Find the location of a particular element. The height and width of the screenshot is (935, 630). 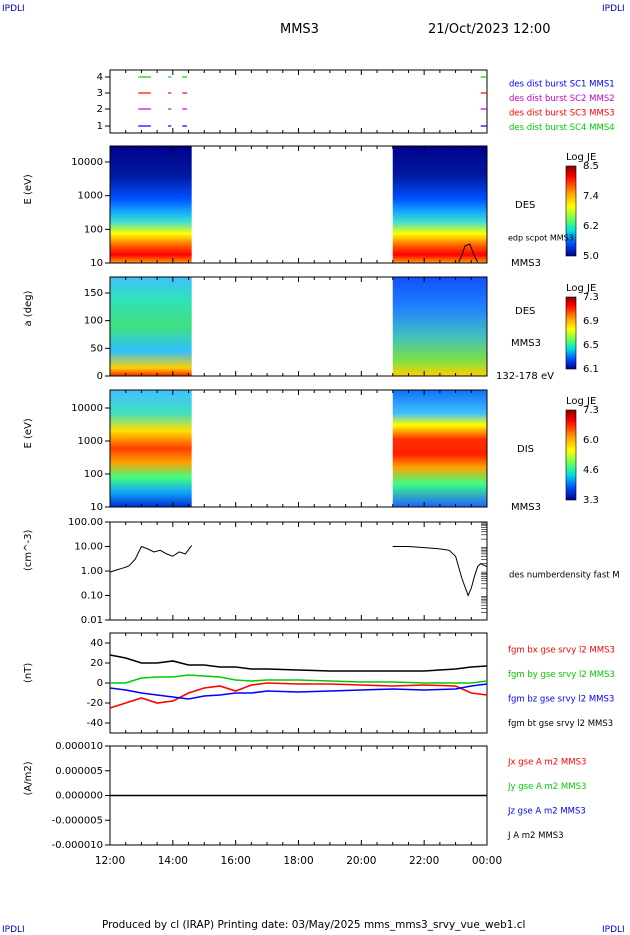

current-legend-entry: Jx gse A m2 MMS3 is located at coordinates (546, 763).